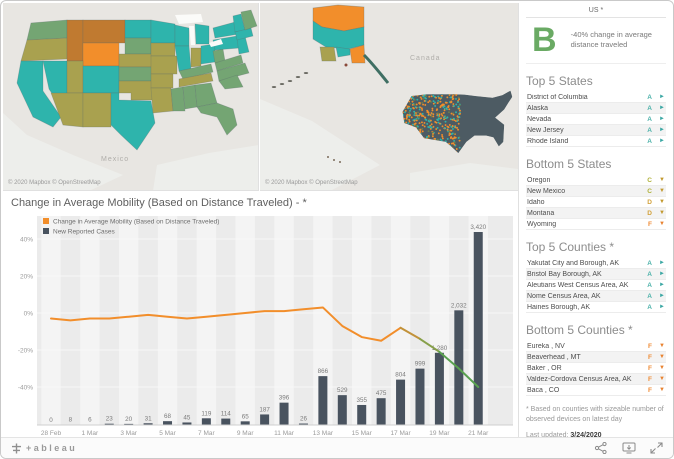 The height and width of the screenshot is (459, 674). What do you see at coordinates (104, 31) in the screenshot?
I see `state-shape-MT` at bounding box center [104, 31].